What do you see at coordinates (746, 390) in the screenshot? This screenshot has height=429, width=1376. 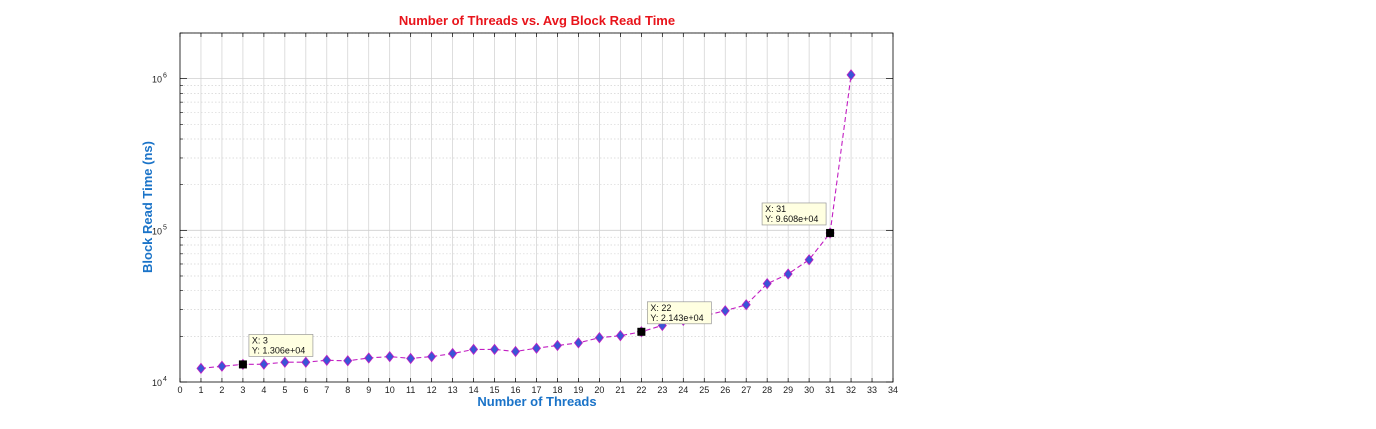 I see `x-tick-label: 27` at bounding box center [746, 390].